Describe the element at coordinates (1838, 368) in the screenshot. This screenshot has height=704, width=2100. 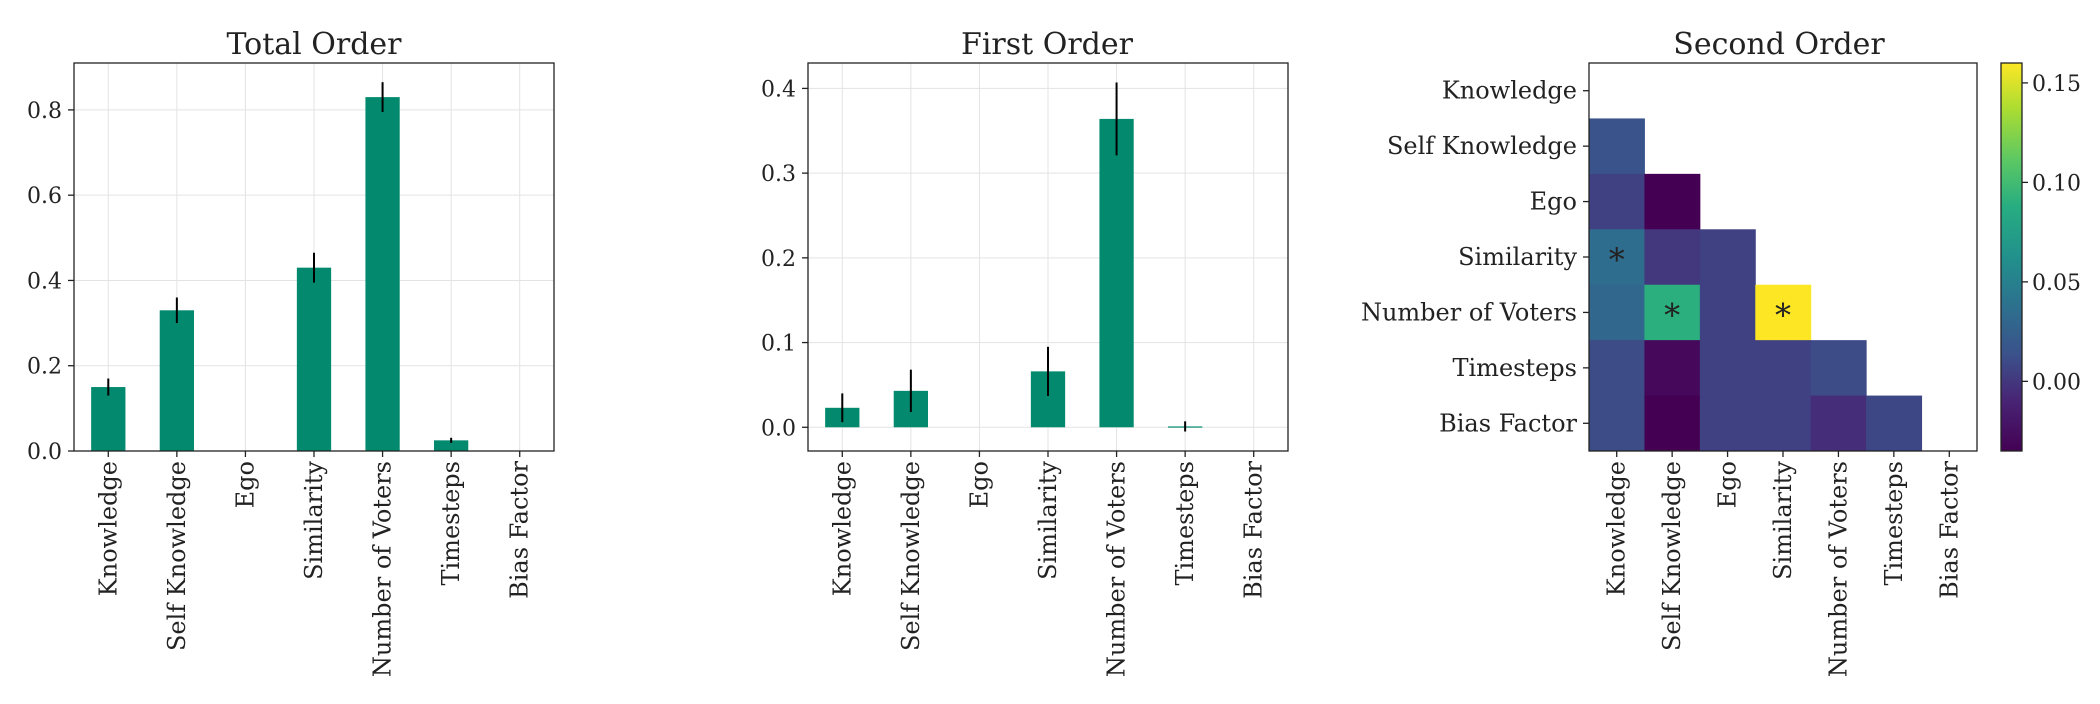
I see `heatmap-cell-timesteps-x-number-of-voters` at that location.